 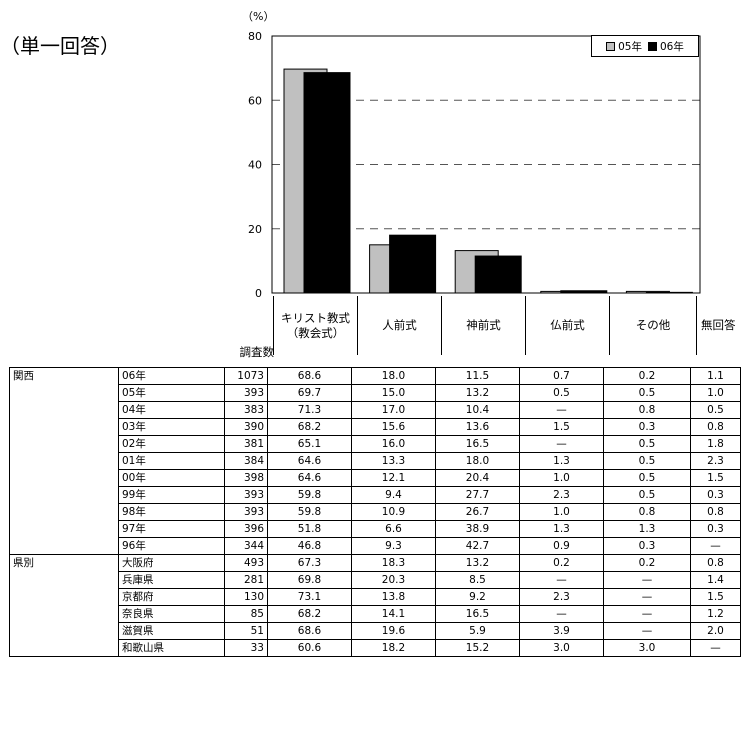 What do you see at coordinates (561, 427) in the screenshot?
I see `cell-value: 1.5` at bounding box center [561, 427].